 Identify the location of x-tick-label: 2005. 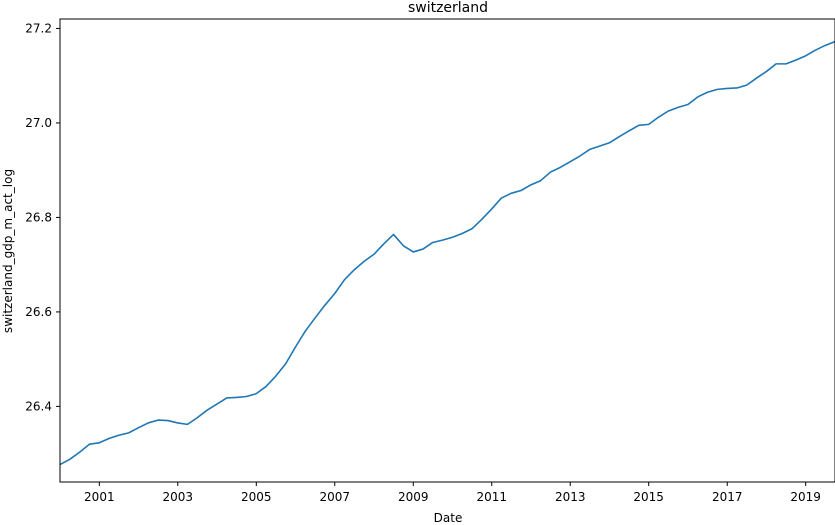
(256, 497).